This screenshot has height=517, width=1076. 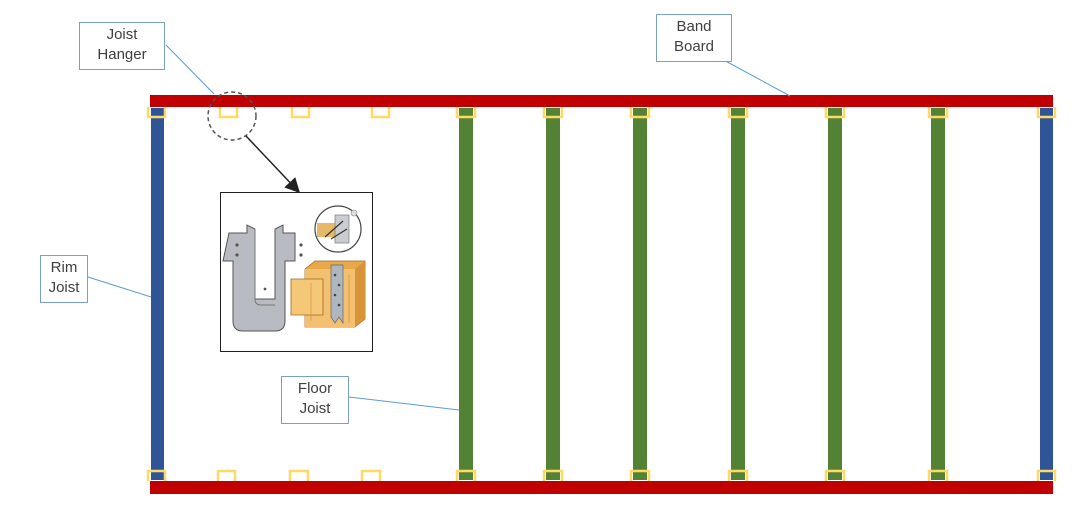 What do you see at coordinates (122, 34) in the screenshot?
I see `joist-hanger-label-line1: Joist` at bounding box center [122, 34].